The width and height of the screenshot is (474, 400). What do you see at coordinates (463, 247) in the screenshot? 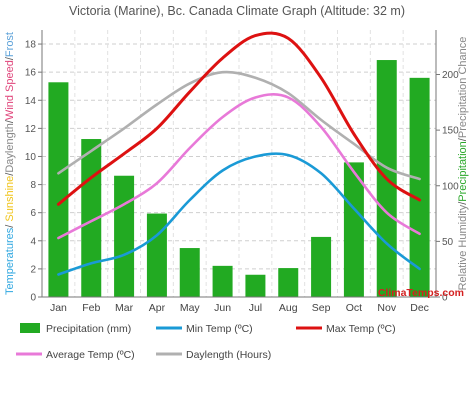
I see `axis-label-part: Relative Humidity` at bounding box center [463, 247].